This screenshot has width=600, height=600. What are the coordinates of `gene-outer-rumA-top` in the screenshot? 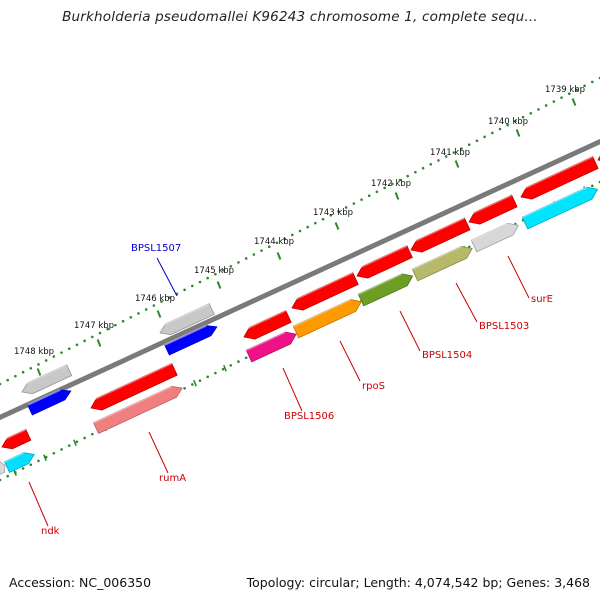 It's located at (132, 386).